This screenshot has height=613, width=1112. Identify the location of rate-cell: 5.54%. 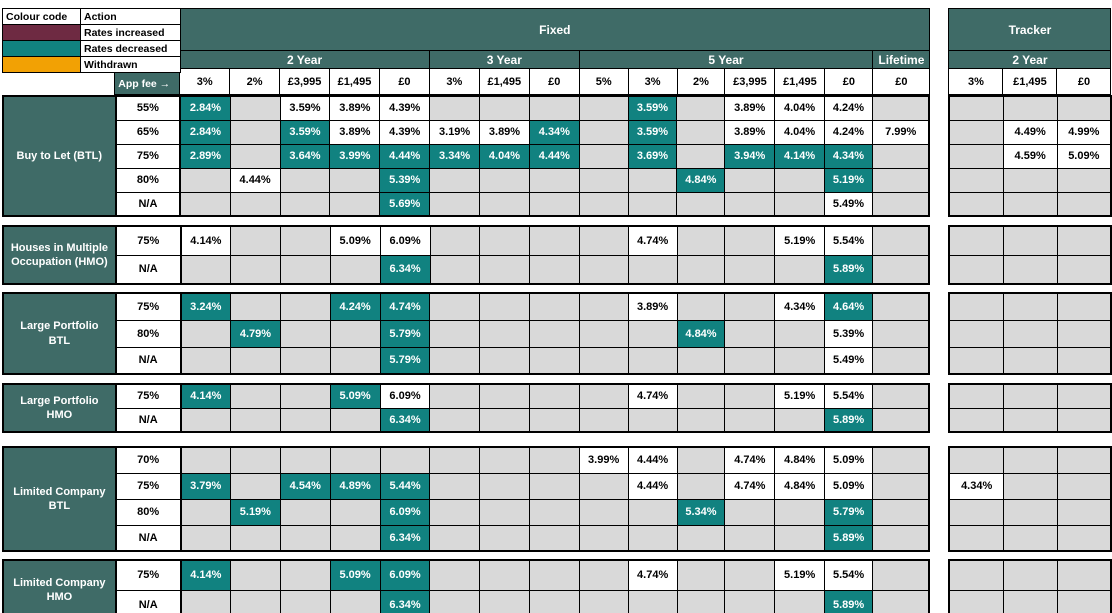
(849, 575).